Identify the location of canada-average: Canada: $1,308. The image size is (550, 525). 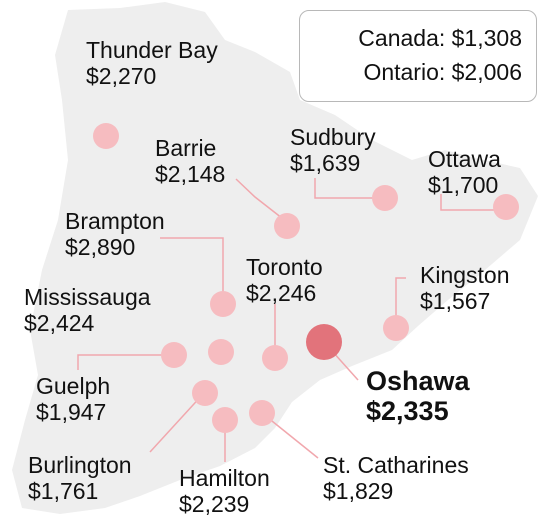
(440, 38).